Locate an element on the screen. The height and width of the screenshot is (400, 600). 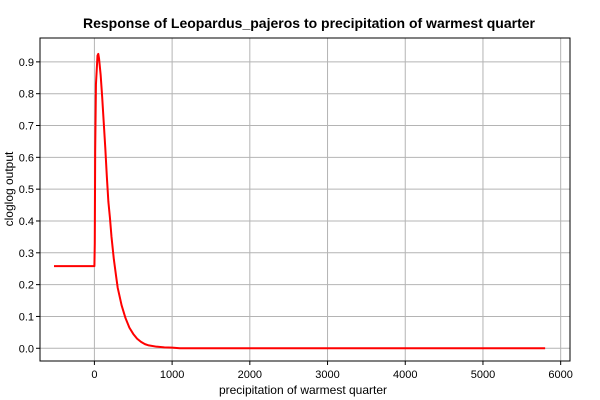
y-tick-label: 0.3 is located at coordinates (26, 254).